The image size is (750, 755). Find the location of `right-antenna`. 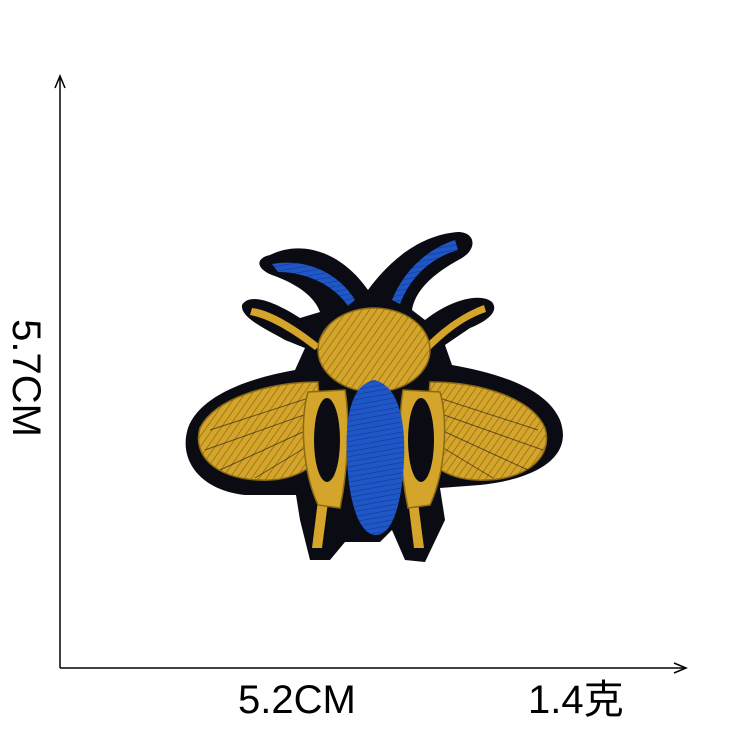

right-antenna is located at coordinates (425, 272).